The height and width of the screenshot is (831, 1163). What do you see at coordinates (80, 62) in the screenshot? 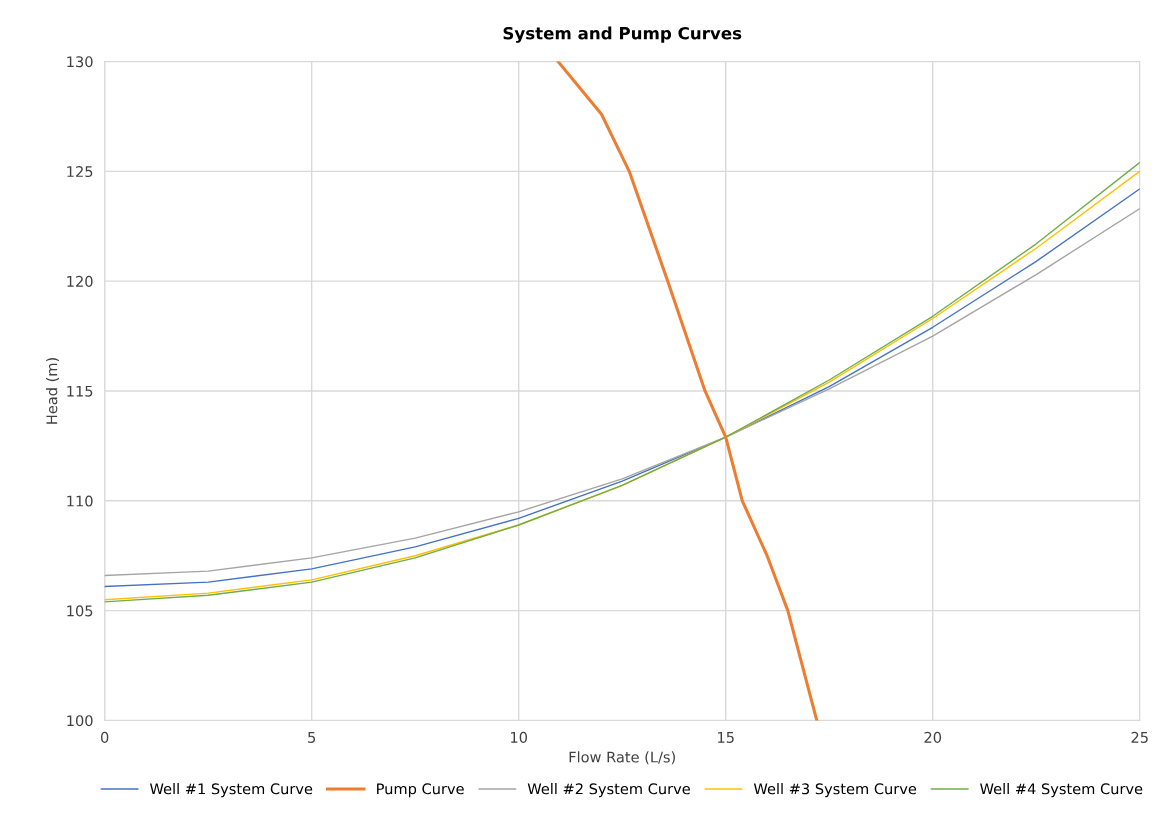
I see `y-tick-label: 130` at bounding box center [80, 62].